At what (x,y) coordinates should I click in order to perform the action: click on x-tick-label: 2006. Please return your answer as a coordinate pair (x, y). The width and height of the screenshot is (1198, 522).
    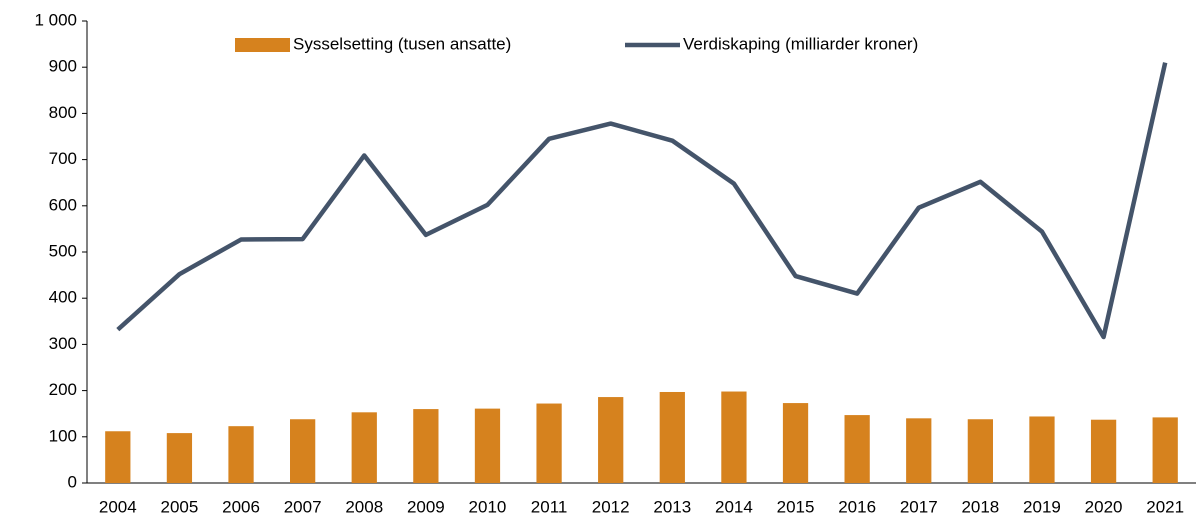
    Looking at the image, I should click on (241, 506).